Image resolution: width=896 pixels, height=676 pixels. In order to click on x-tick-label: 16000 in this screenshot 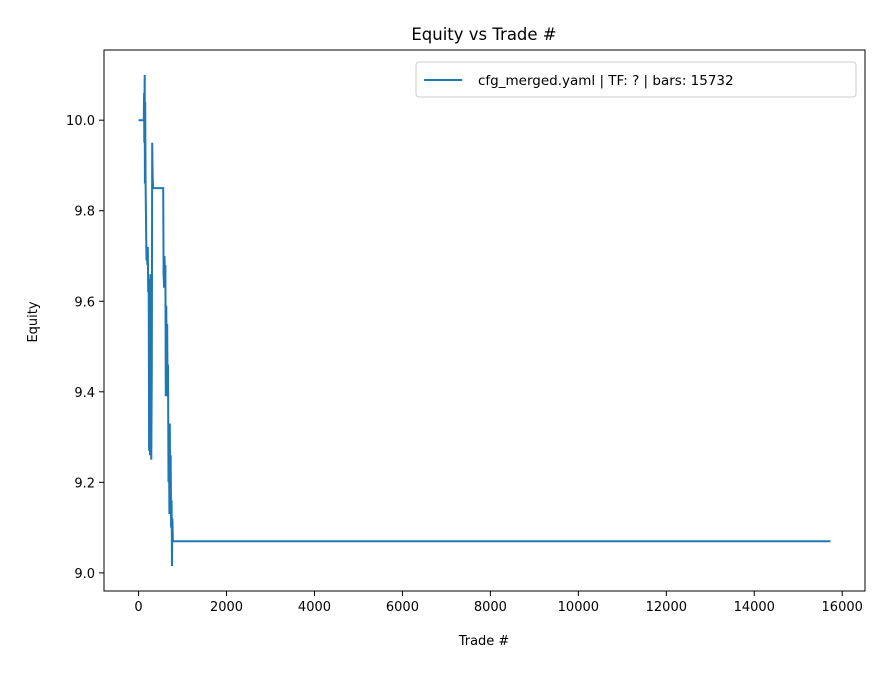, I will do `click(842, 607)`.